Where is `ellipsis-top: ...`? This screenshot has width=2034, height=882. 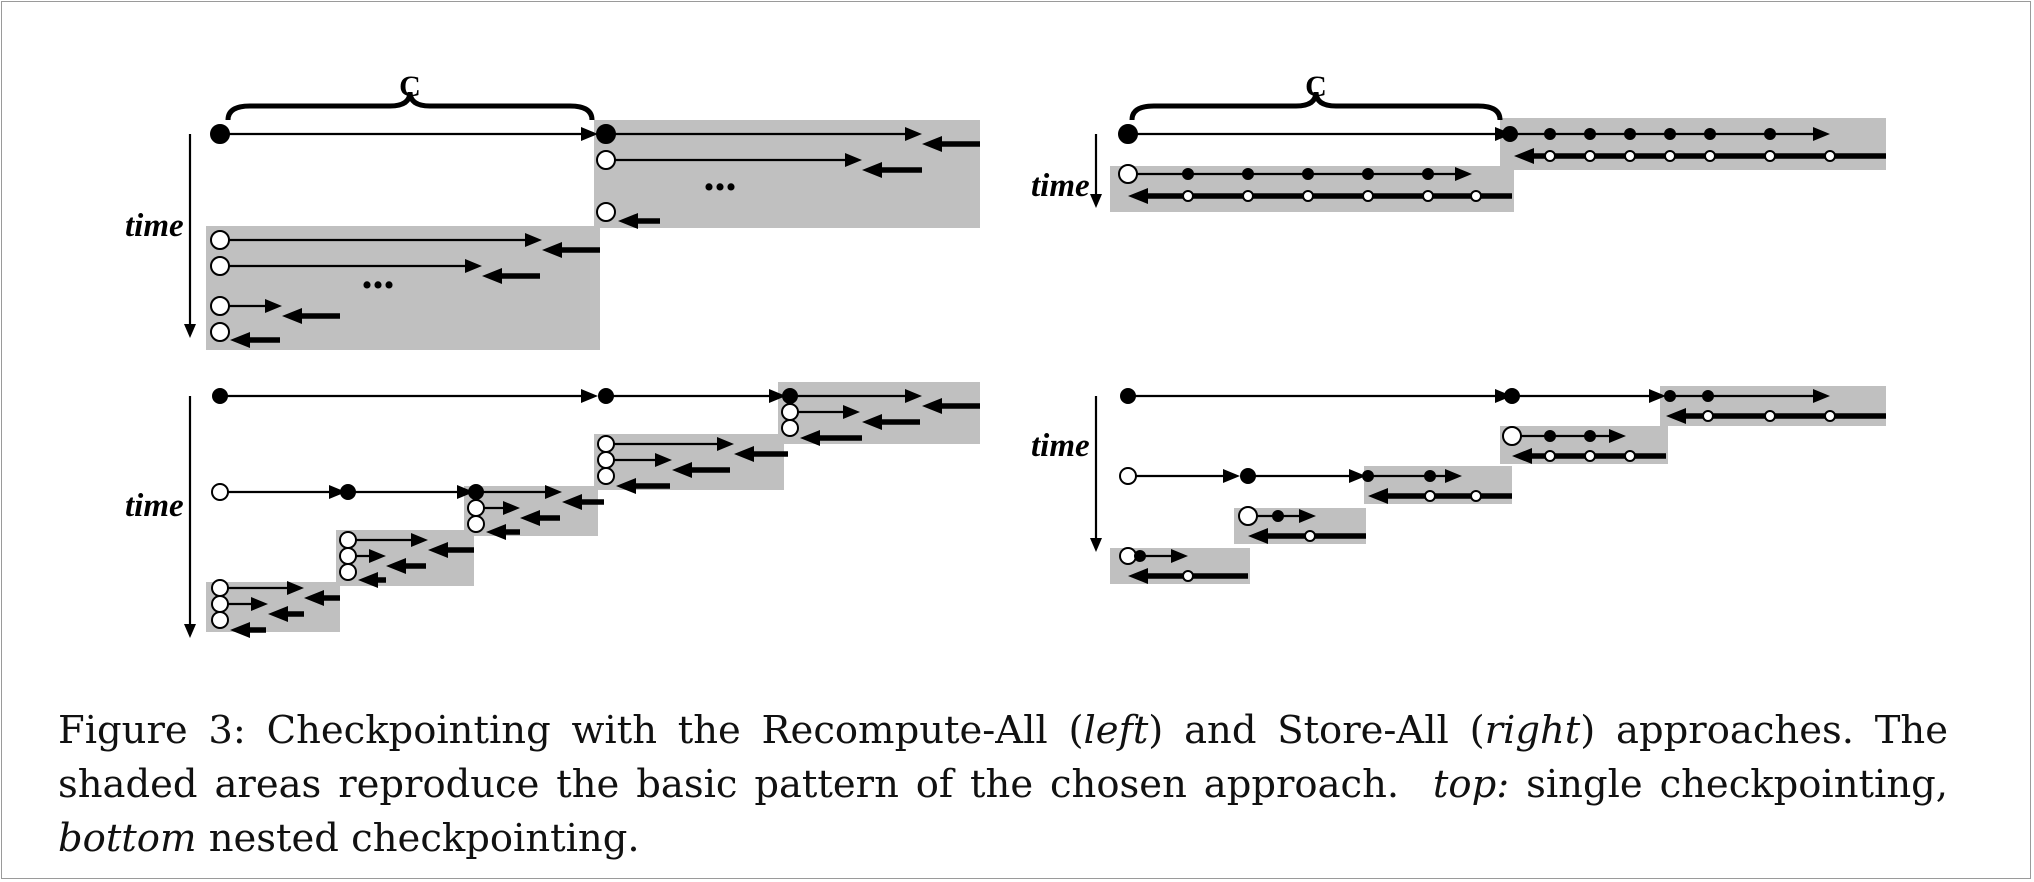
ellipsis-top: ... is located at coordinates (720, 175).